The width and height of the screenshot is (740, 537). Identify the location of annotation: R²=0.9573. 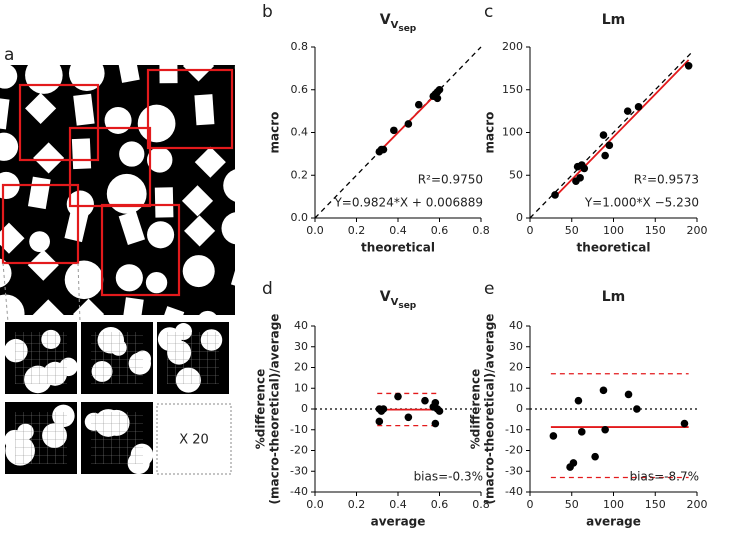
(666, 180).